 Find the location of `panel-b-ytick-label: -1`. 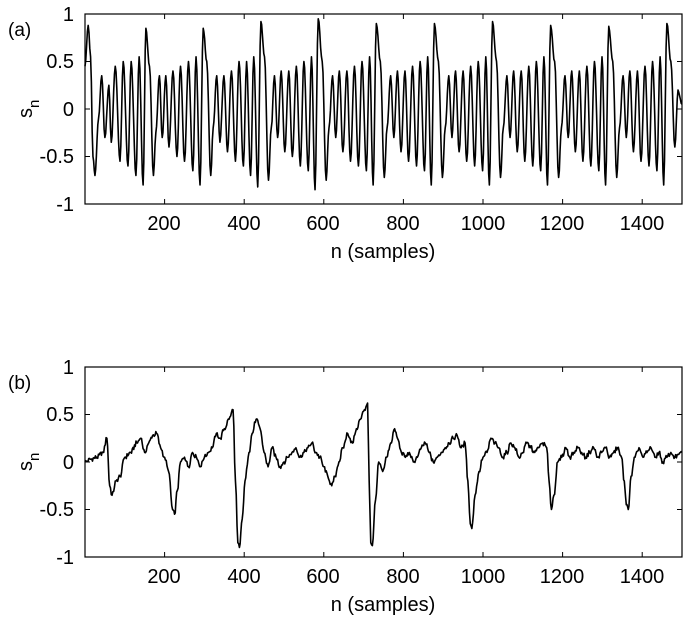

panel-b-ytick-label: -1 is located at coordinates (65, 558).